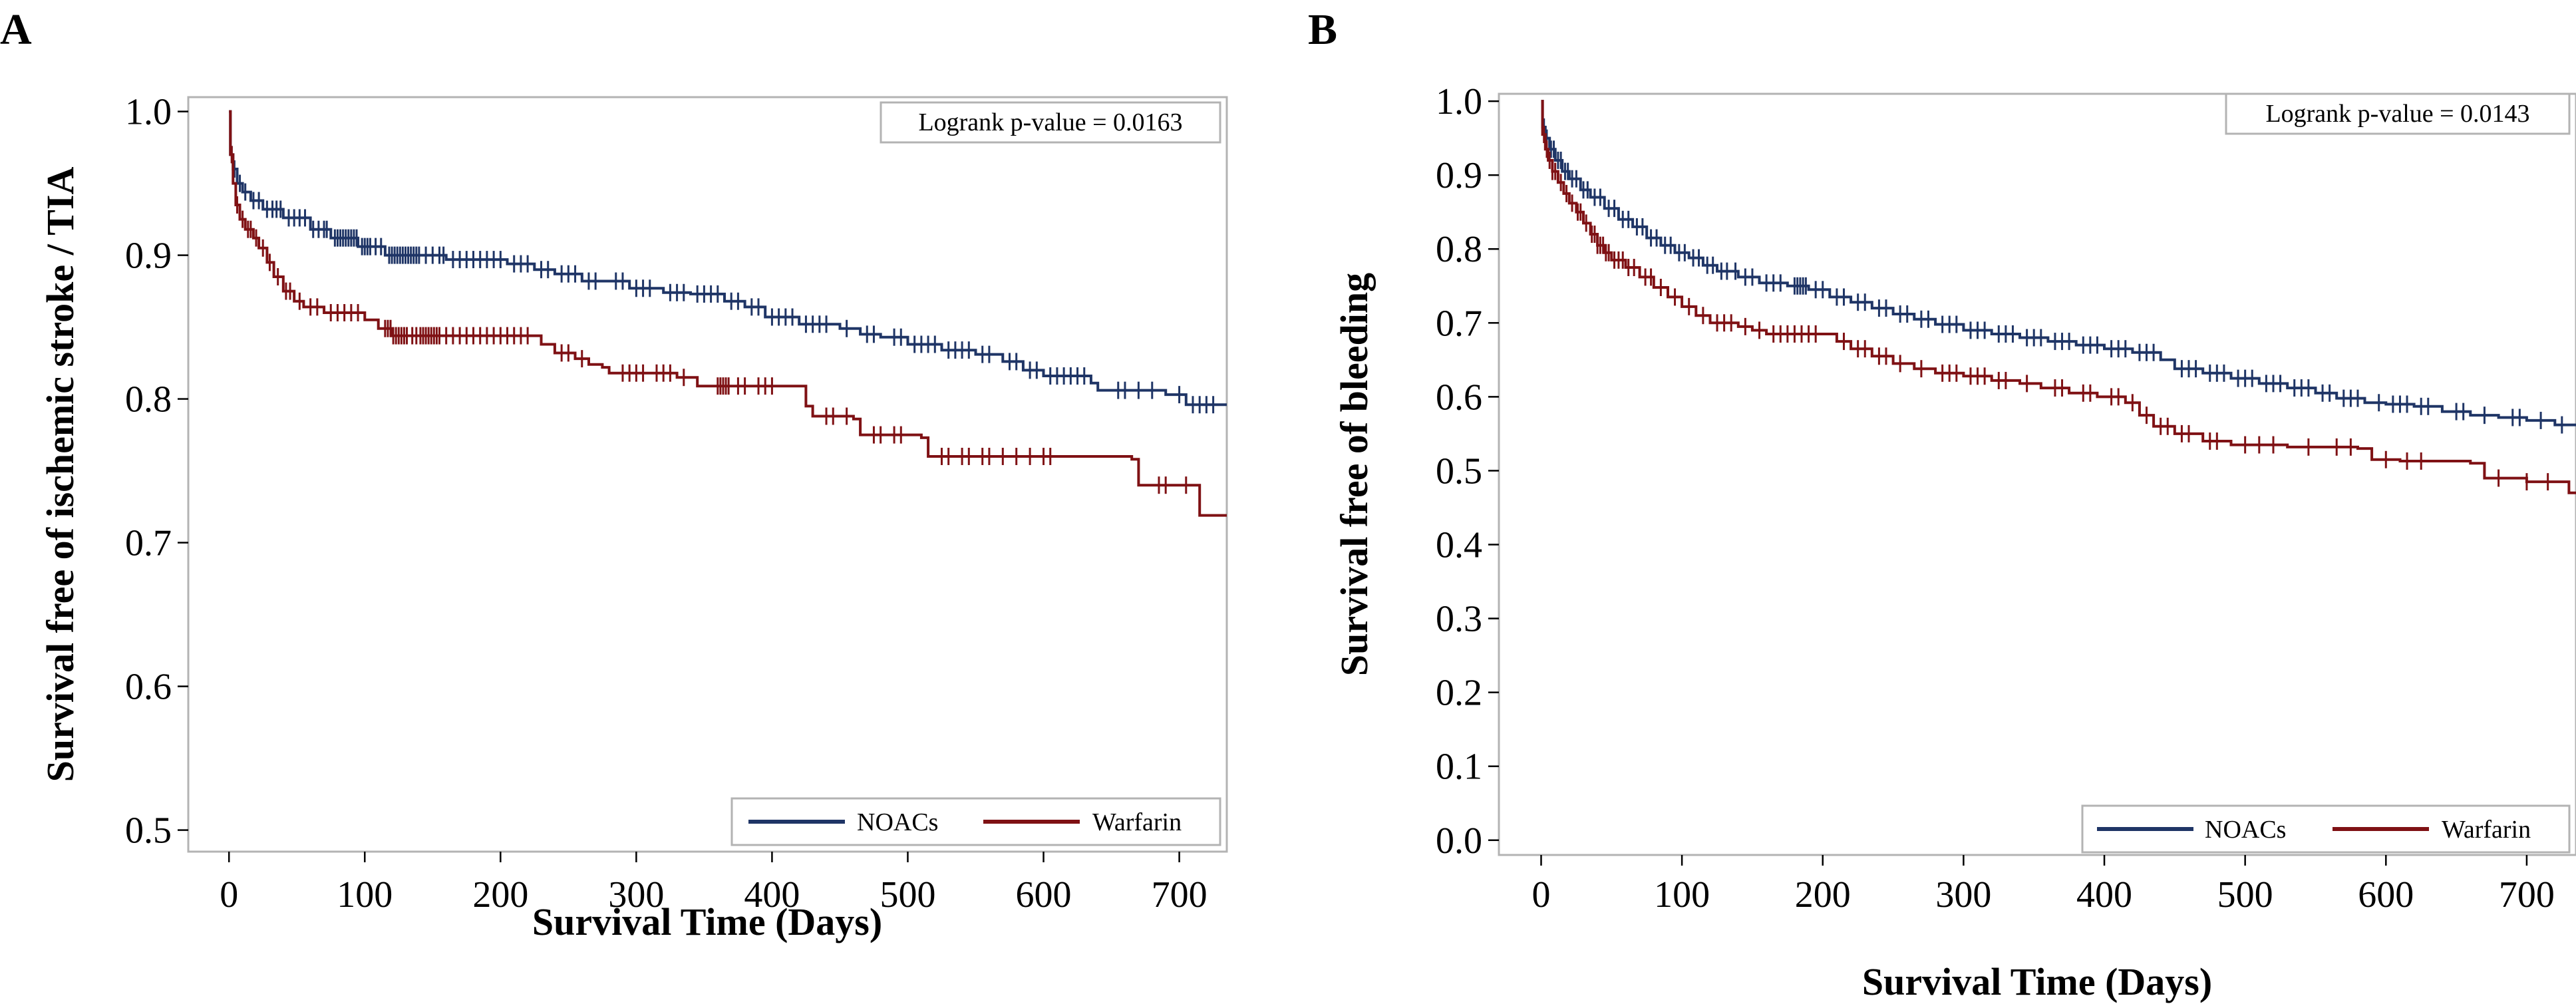 The height and width of the screenshot is (1004, 2576). I want to click on panel-a-x-tick-label: 300, so click(636, 895).